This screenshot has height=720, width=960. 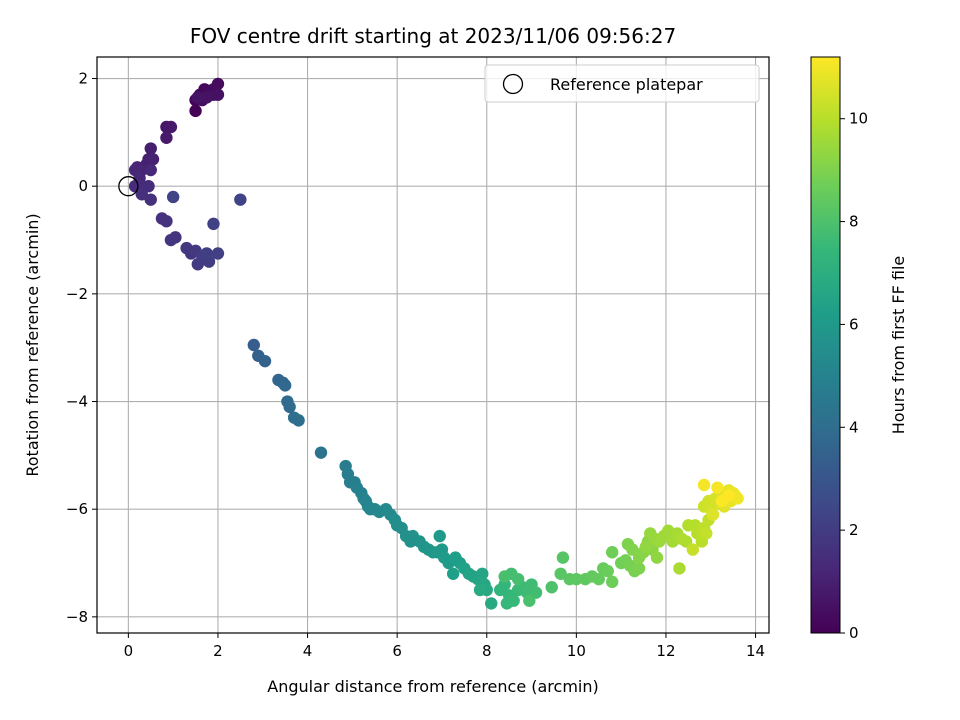 I want to click on legend: Reference platepar, so click(x=622, y=83).